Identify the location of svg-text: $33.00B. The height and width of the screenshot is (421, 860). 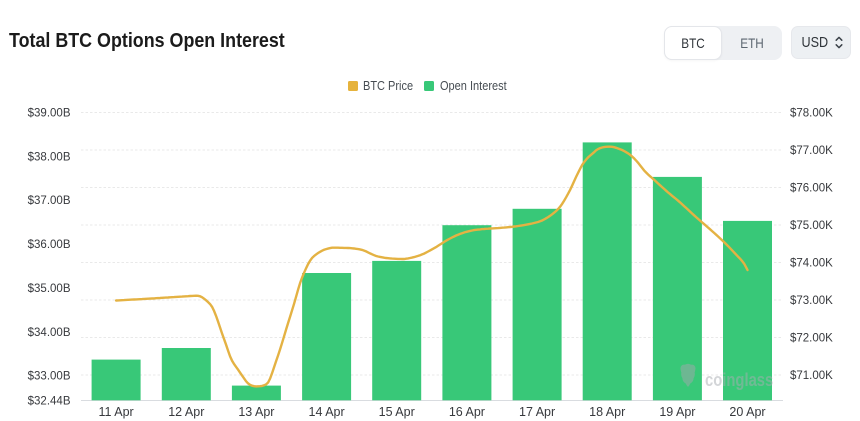
(49, 377).